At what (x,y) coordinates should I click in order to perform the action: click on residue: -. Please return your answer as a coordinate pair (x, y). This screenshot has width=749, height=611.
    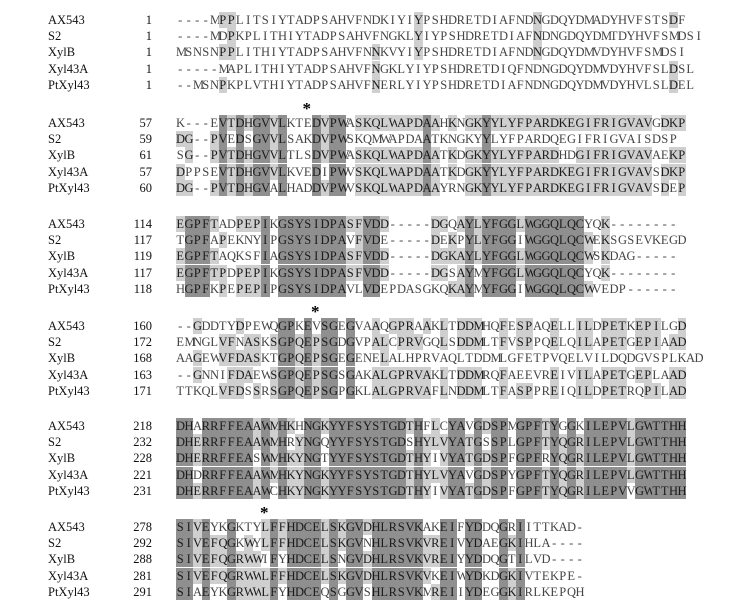
    Looking at the image, I should click on (673, 256).